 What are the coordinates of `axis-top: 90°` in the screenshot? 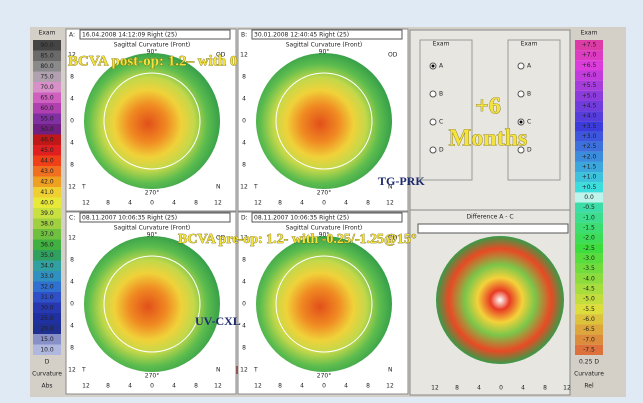 It's located at (324, 52).